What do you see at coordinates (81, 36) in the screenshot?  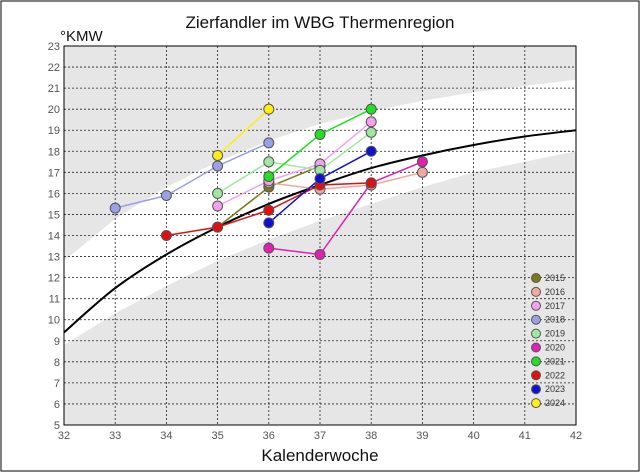 I see `y-axis-label: °KMW` at bounding box center [81, 36].